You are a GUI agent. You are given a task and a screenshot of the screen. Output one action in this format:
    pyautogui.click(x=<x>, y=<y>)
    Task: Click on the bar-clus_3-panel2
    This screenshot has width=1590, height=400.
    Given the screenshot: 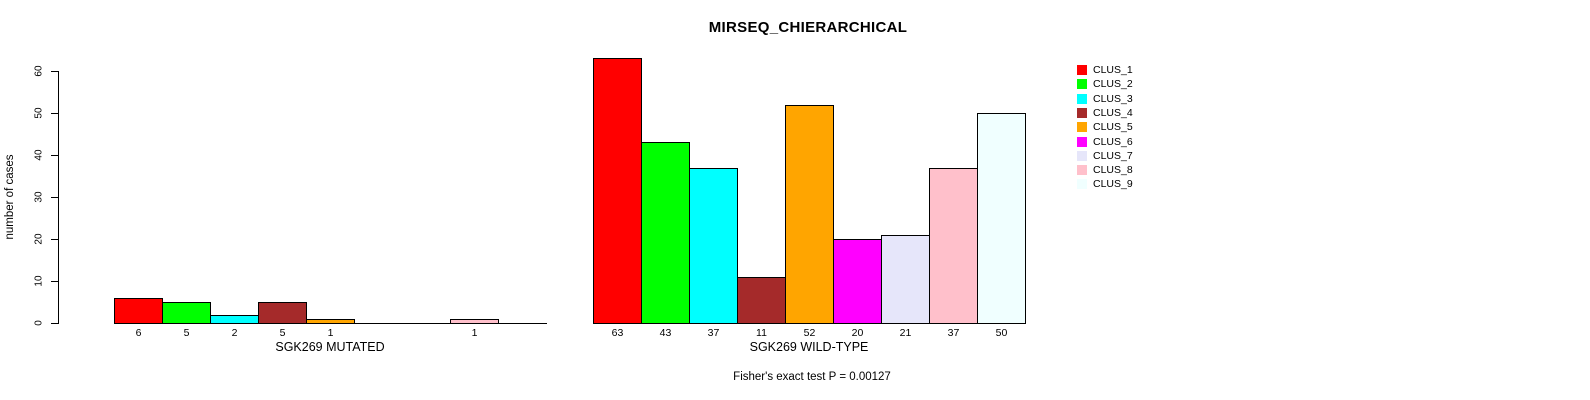 What is the action you would take?
    pyautogui.click(x=713, y=246)
    